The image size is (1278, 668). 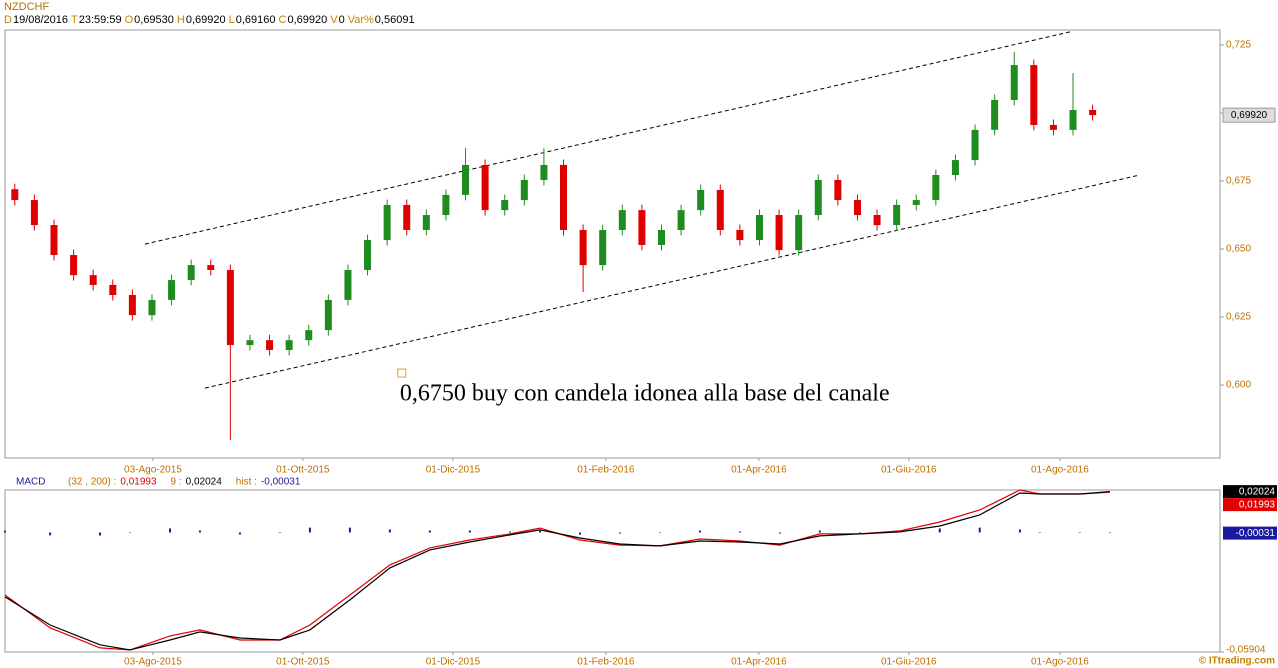 What do you see at coordinates (360, 20) in the screenshot?
I see `field-key: Var%` at bounding box center [360, 20].